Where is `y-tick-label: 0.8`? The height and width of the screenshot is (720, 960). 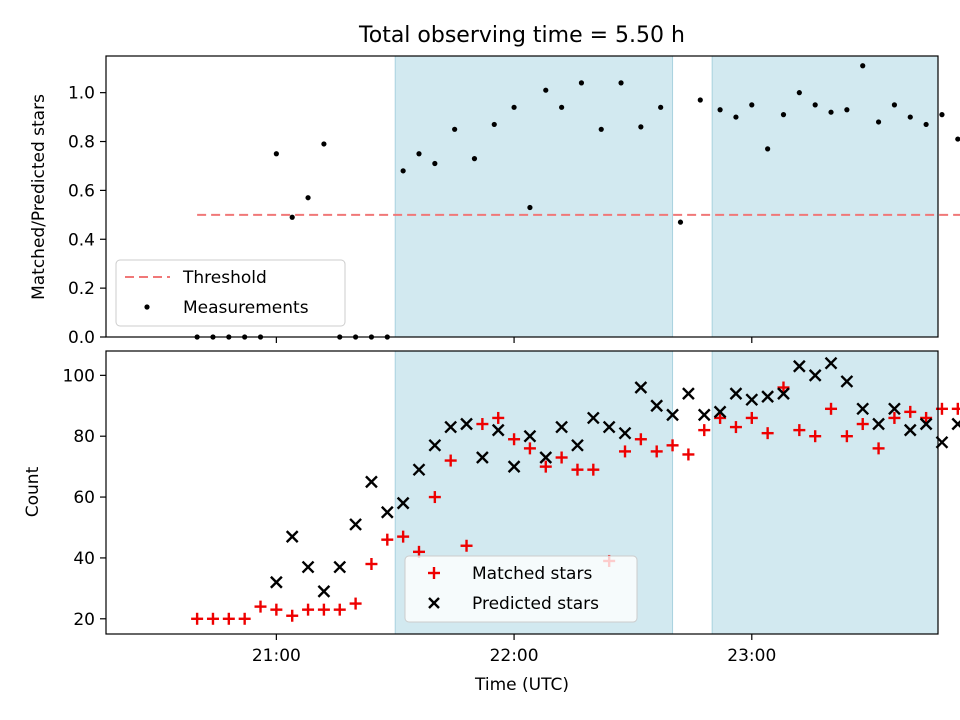 y-tick-label: 0.8 is located at coordinates (81, 143).